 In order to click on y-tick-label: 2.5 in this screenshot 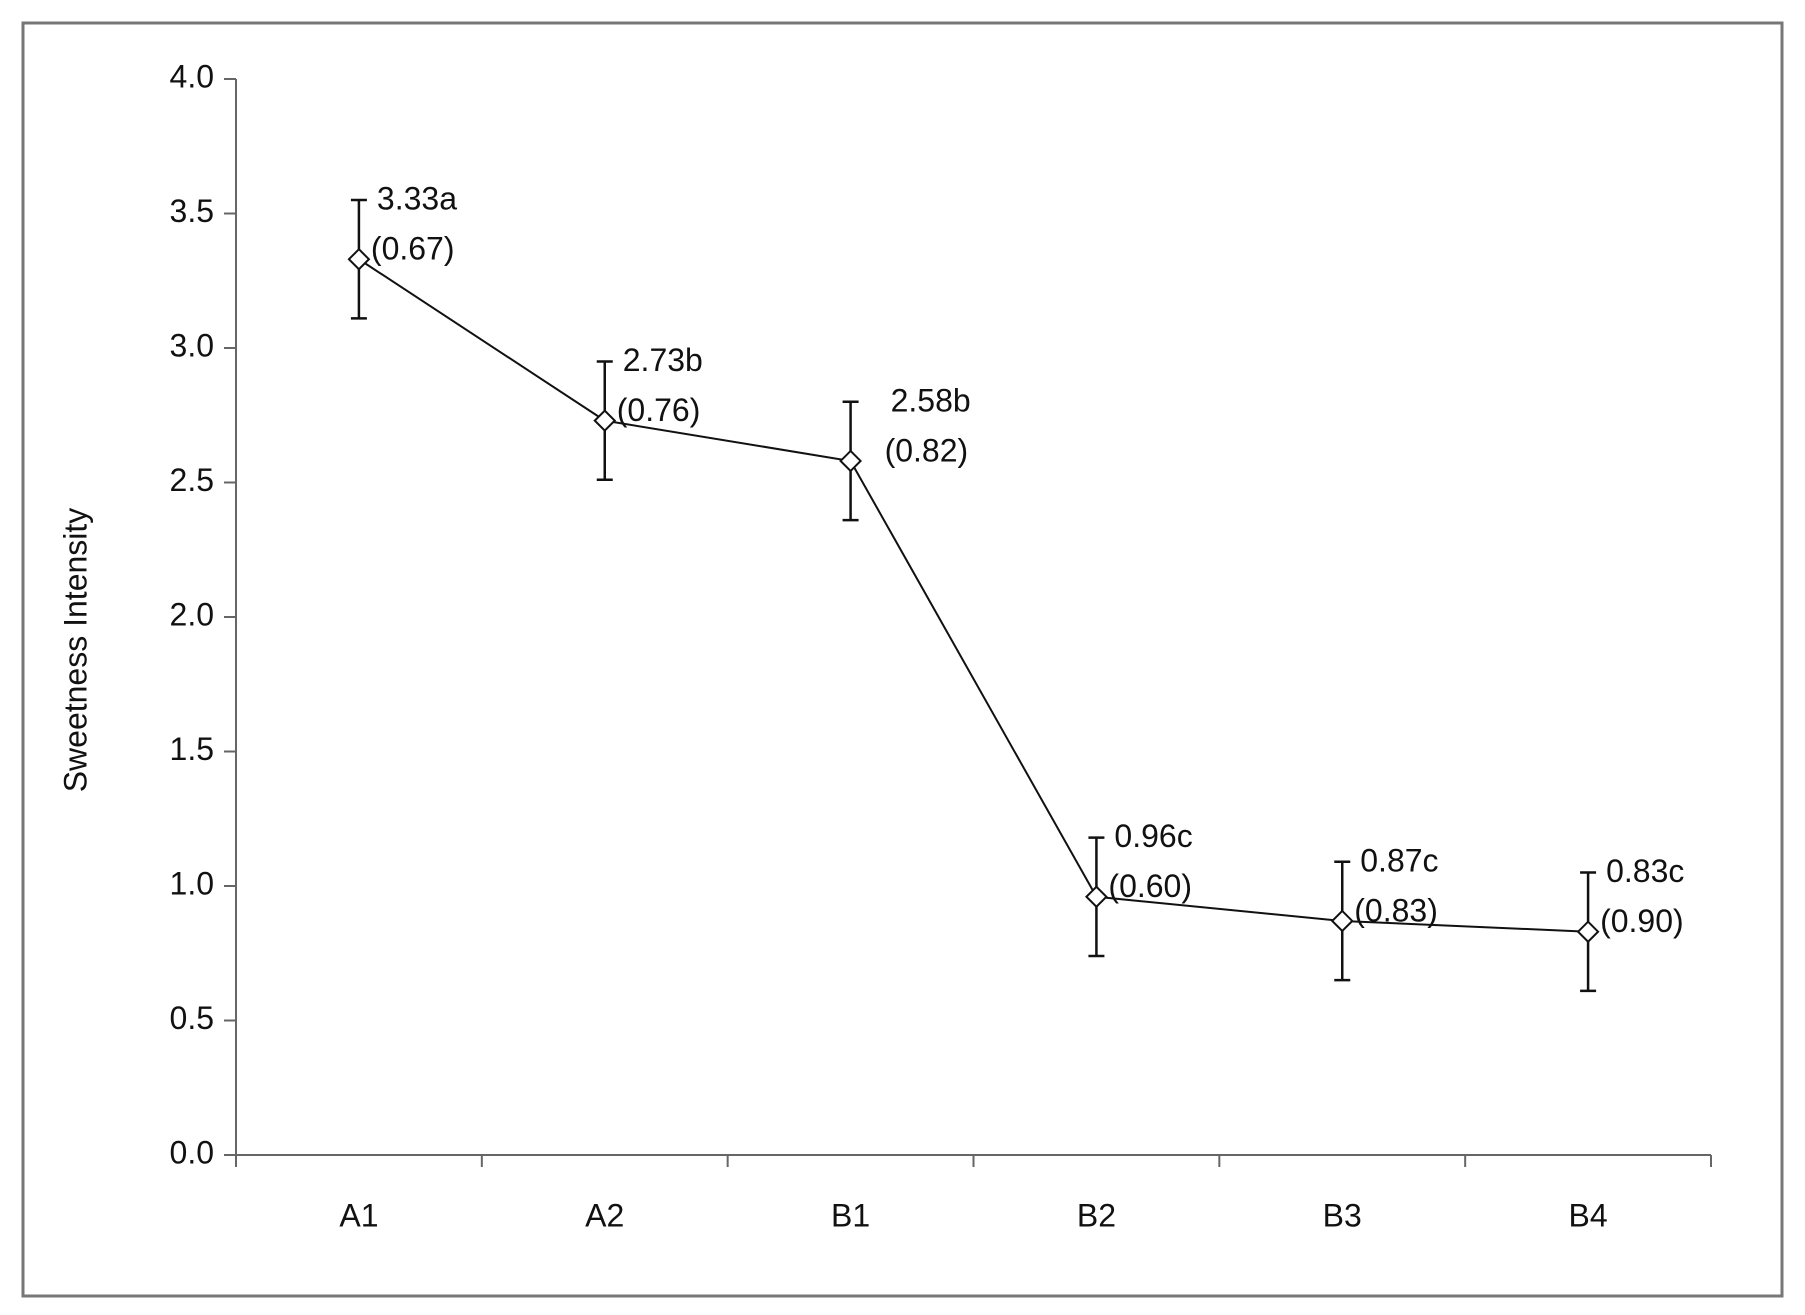, I will do `click(192, 480)`.